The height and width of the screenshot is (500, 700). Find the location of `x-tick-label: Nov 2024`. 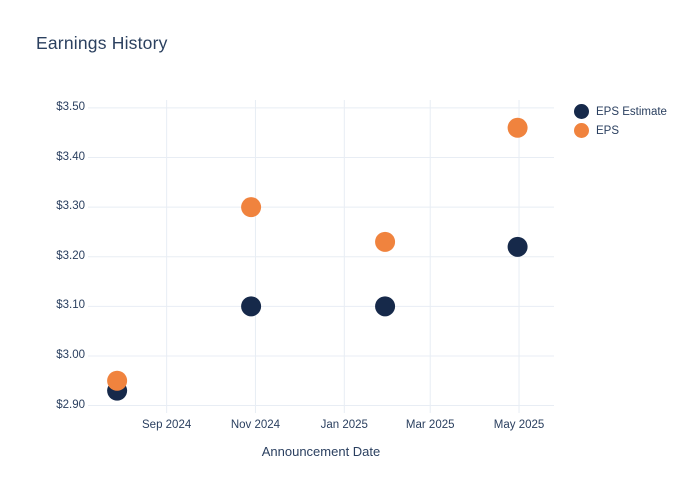

x-tick-label: Nov 2024 is located at coordinates (255, 425).